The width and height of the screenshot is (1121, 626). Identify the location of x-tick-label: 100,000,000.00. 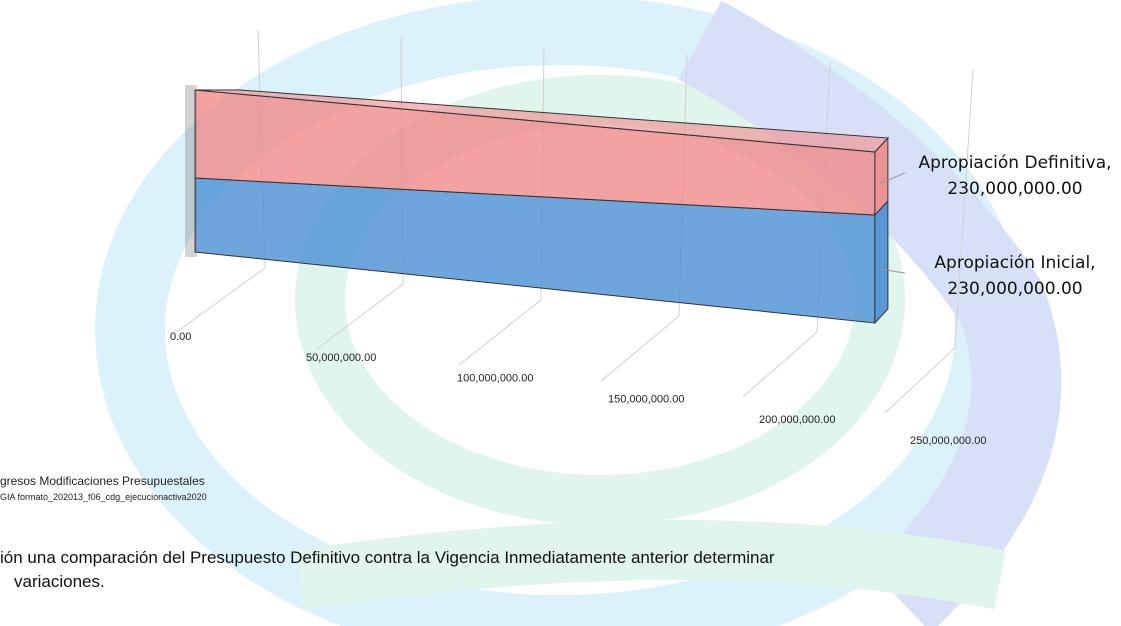
(495, 379).